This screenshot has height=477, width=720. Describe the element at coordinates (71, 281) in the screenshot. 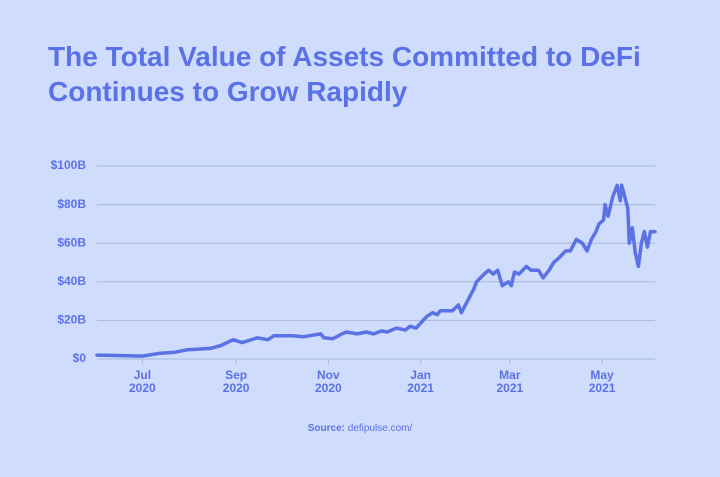

I see `y-tick-label: $40B` at that location.